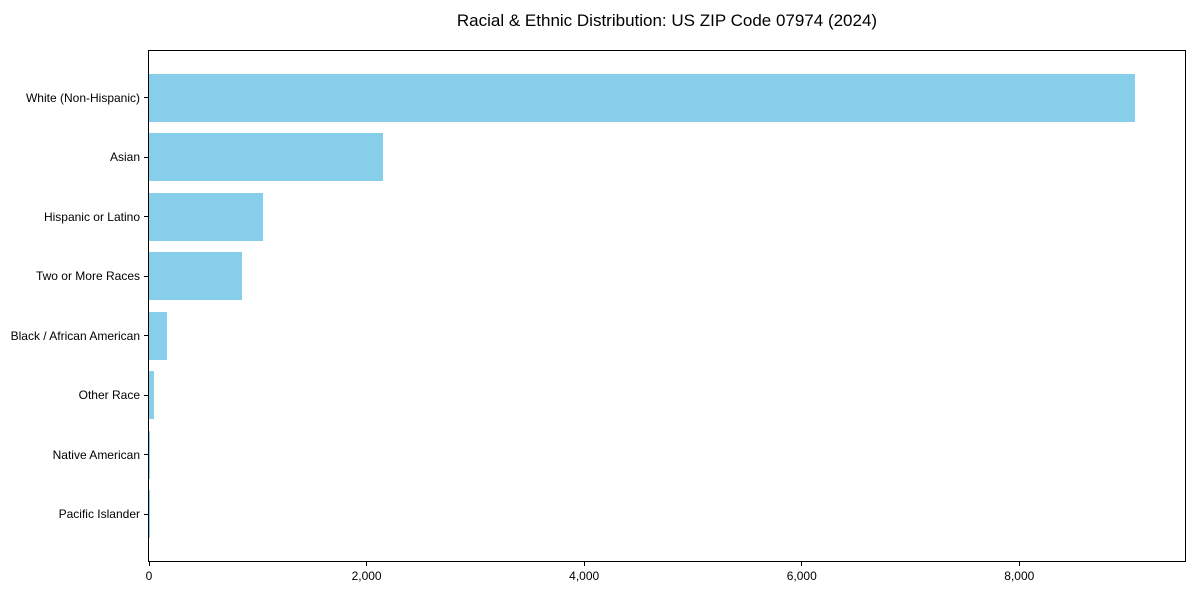 The height and width of the screenshot is (600, 1200). What do you see at coordinates (1019, 576) in the screenshot?
I see `x-tick-label: 8,000` at bounding box center [1019, 576].